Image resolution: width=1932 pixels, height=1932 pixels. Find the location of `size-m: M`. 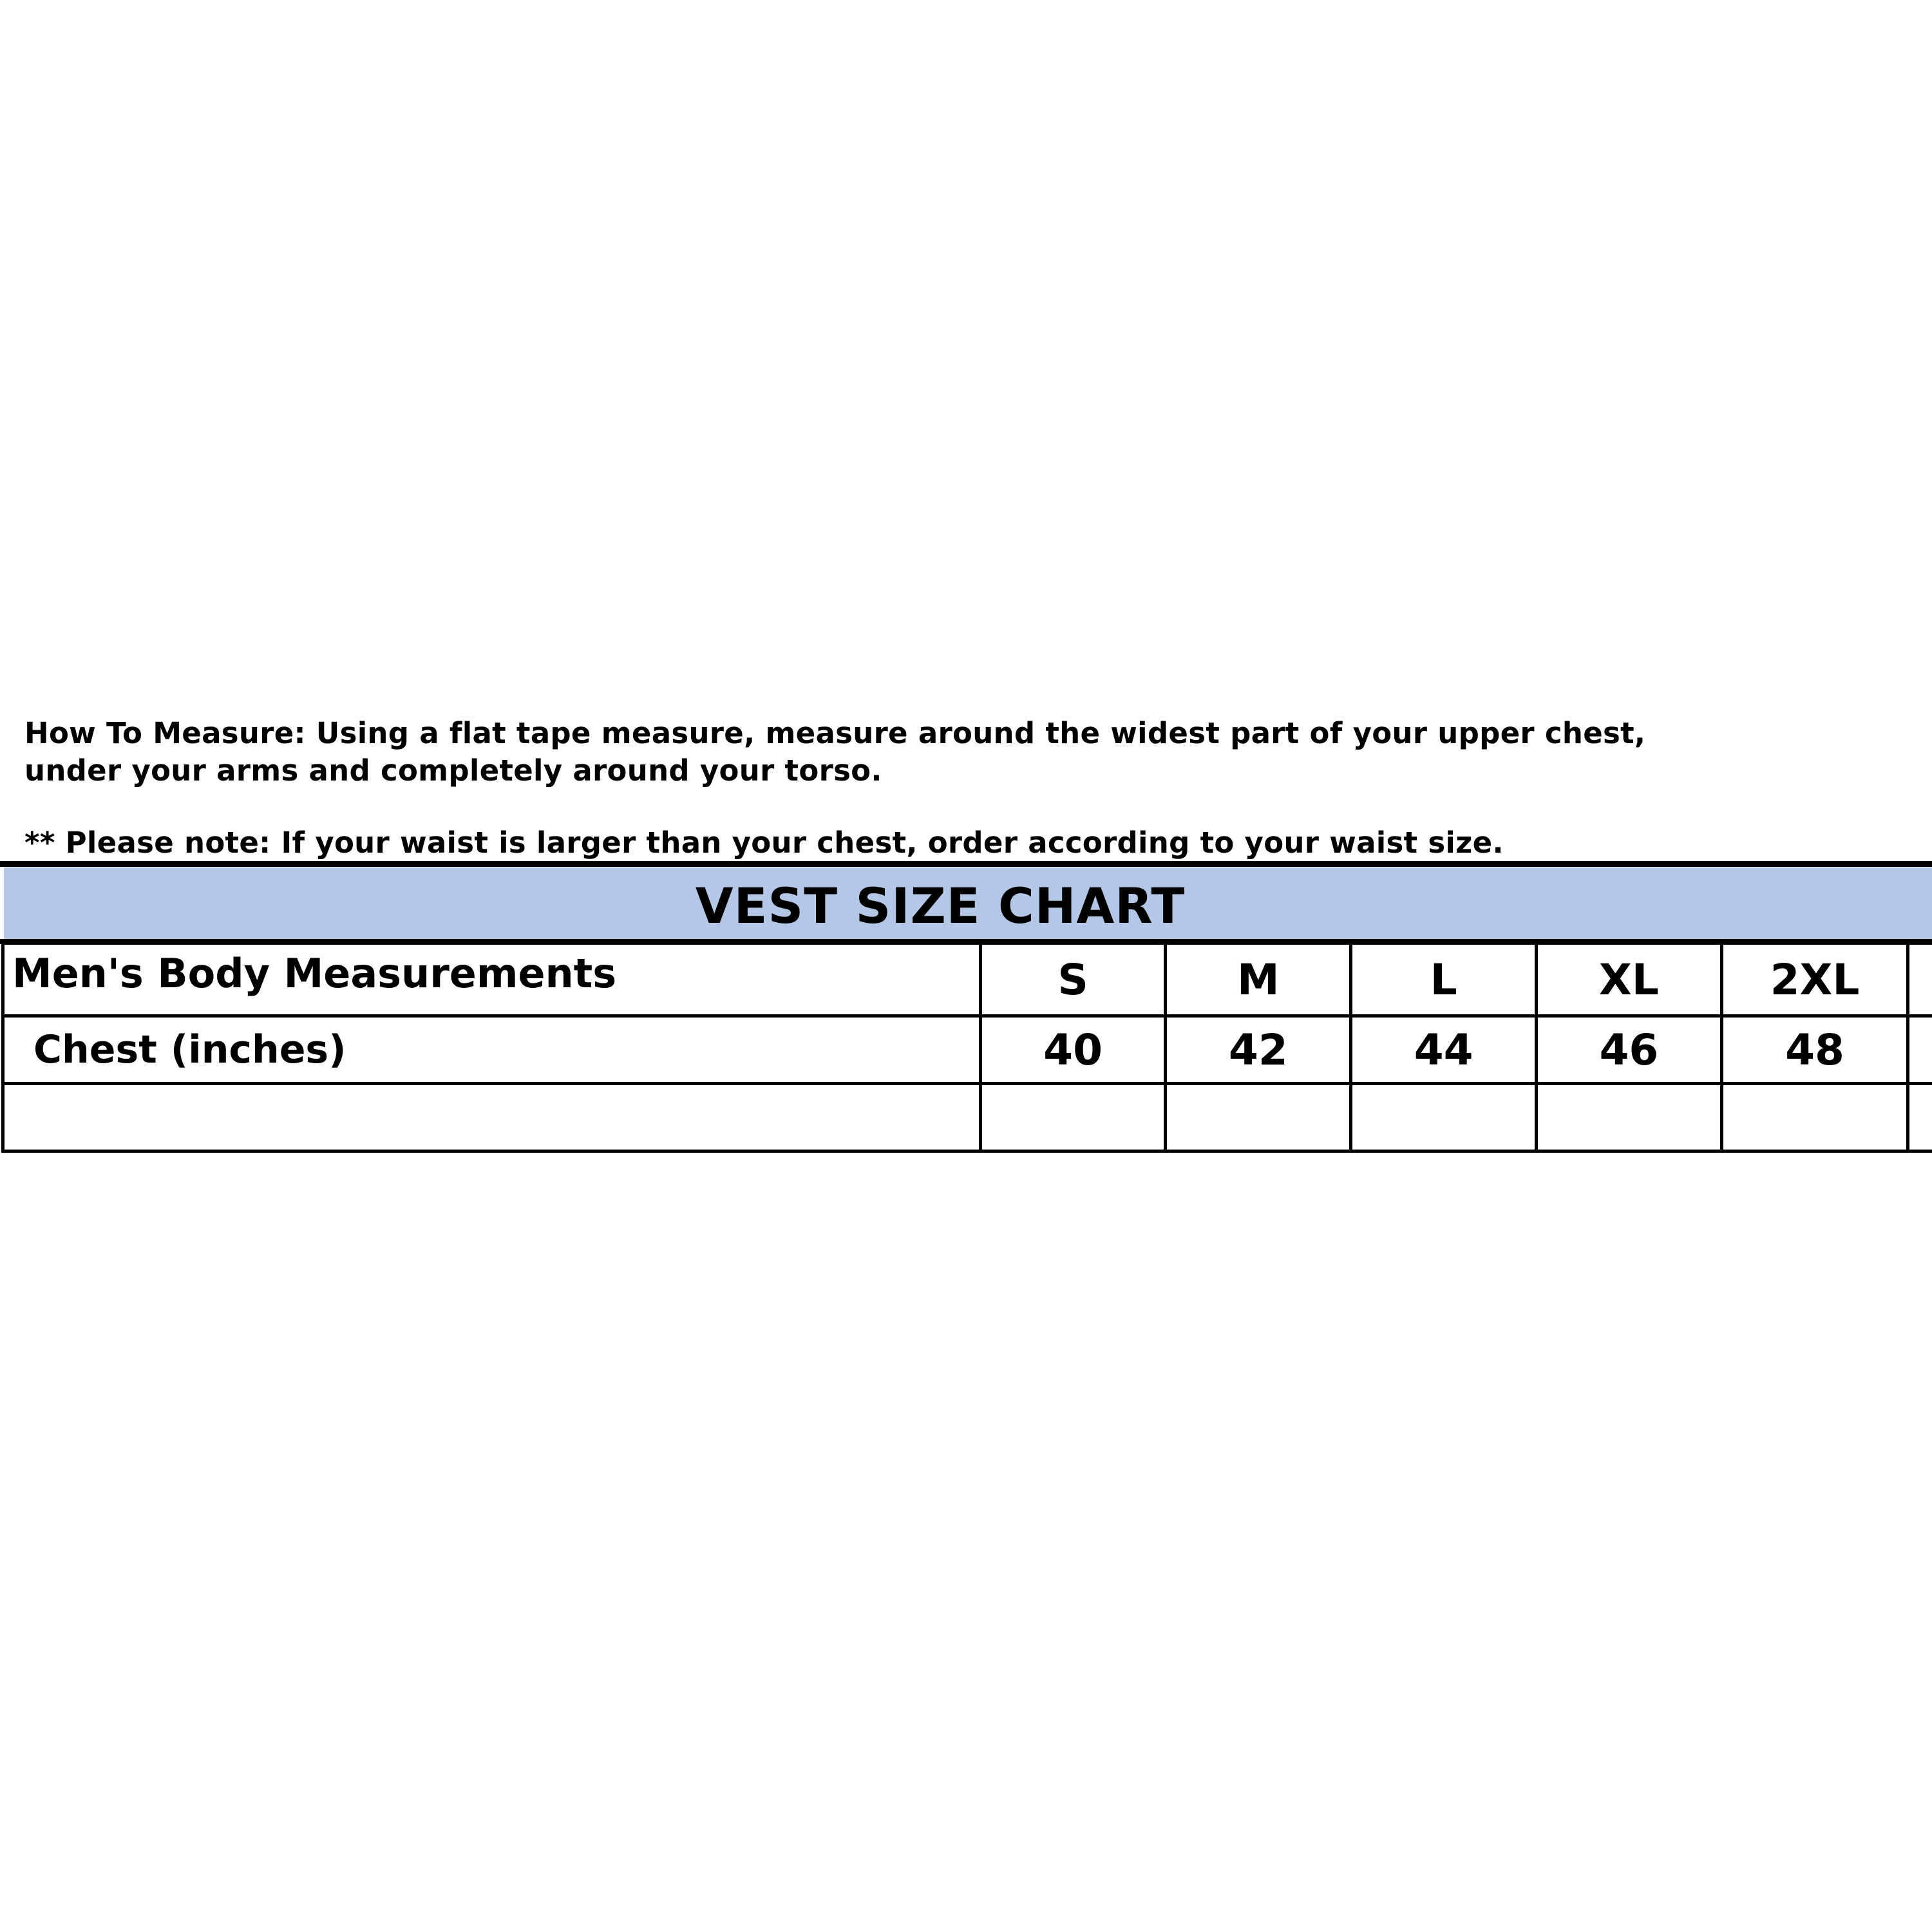

size-m: M is located at coordinates (1258, 980).